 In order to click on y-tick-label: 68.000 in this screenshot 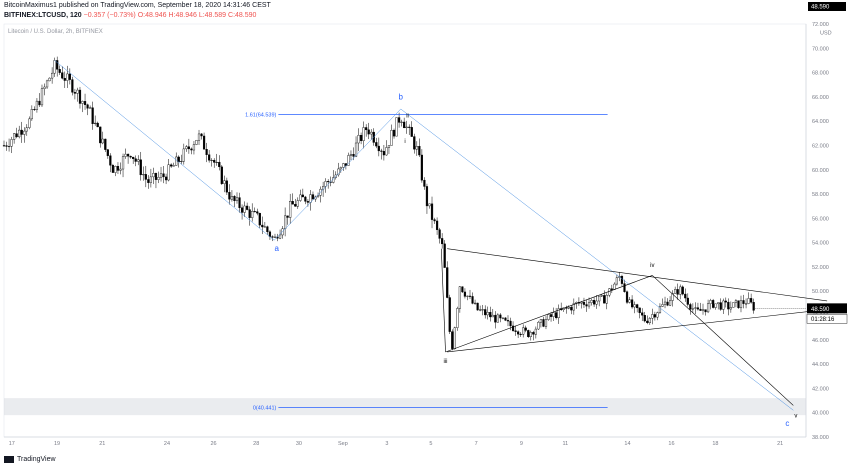, I will do `click(820, 74)`.